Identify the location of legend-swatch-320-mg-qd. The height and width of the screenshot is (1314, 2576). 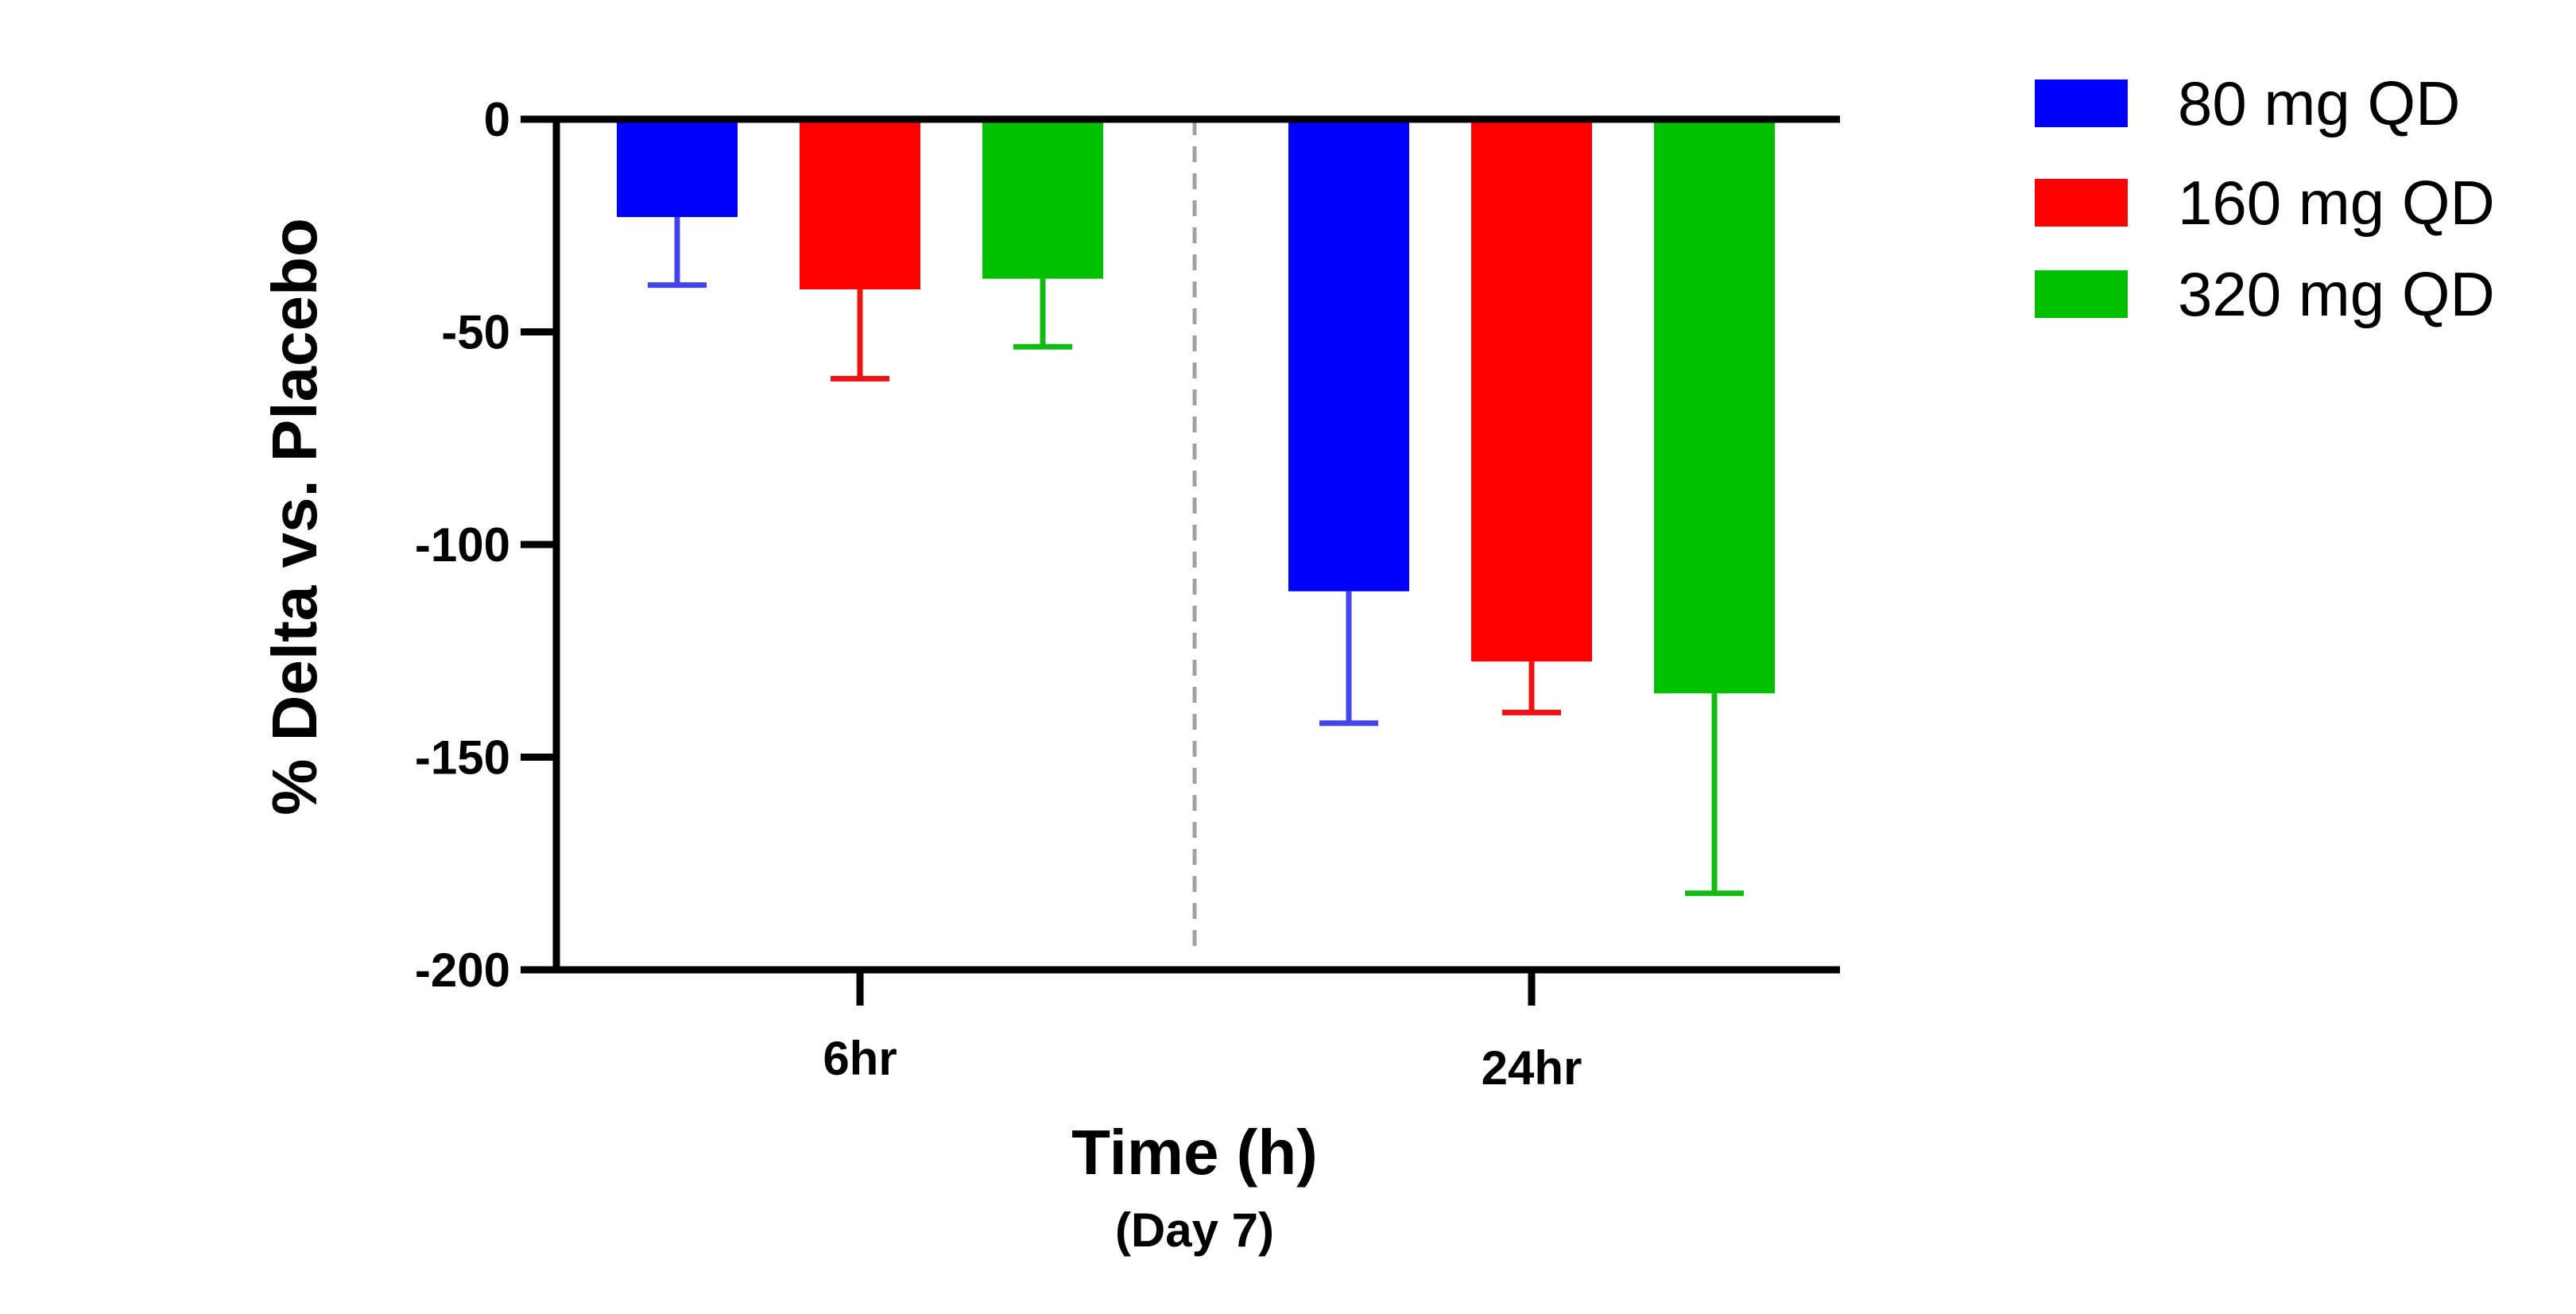
(2081, 294).